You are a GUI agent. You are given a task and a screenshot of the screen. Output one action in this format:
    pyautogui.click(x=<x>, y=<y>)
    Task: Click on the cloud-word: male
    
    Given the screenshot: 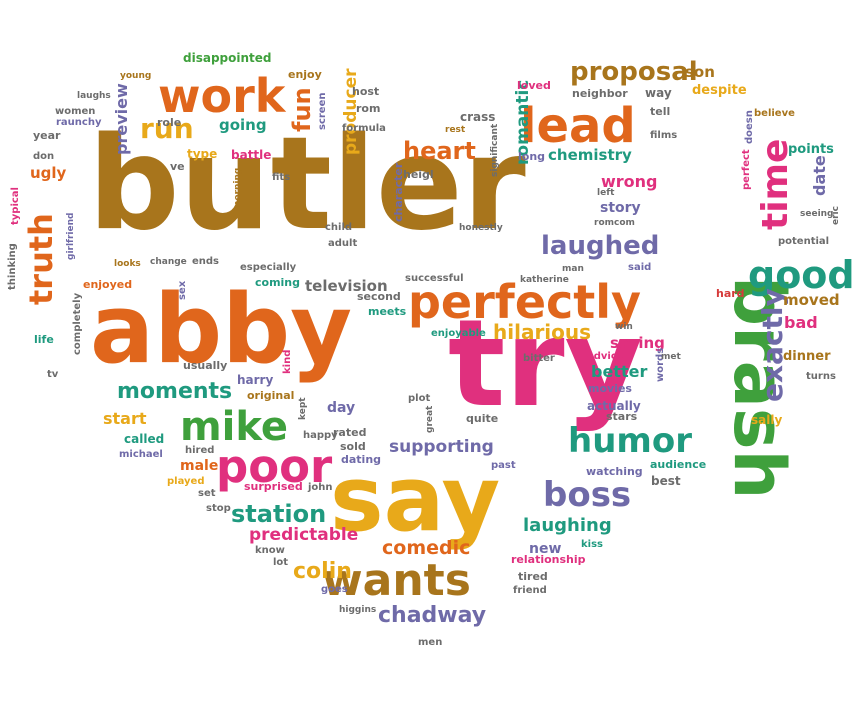 What is the action you would take?
    pyautogui.click(x=199, y=466)
    